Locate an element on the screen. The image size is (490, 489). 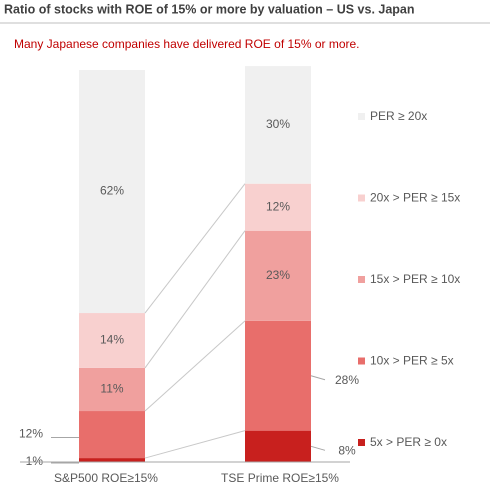
value-label: 62% is located at coordinates (112, 191).